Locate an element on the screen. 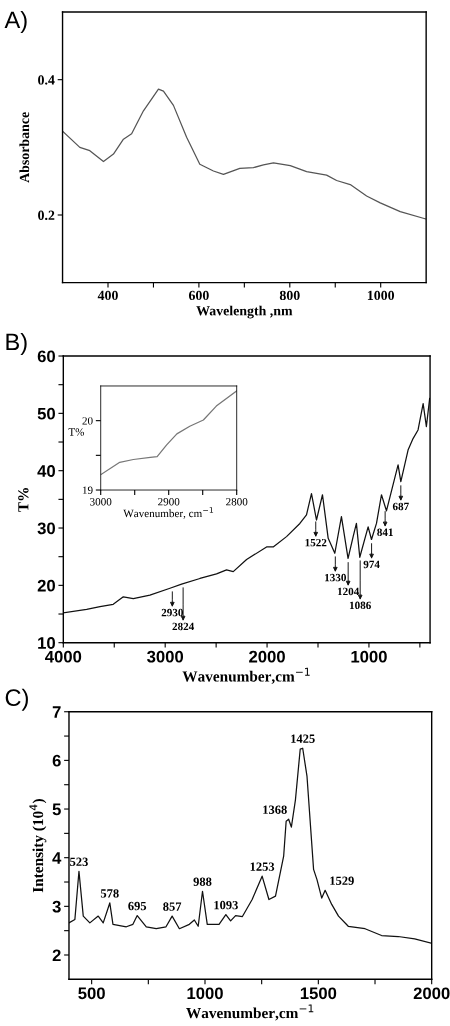 The height and width of the screenshot is (1026, 450). annotation: 1093 is located at coordinates (226, 905).